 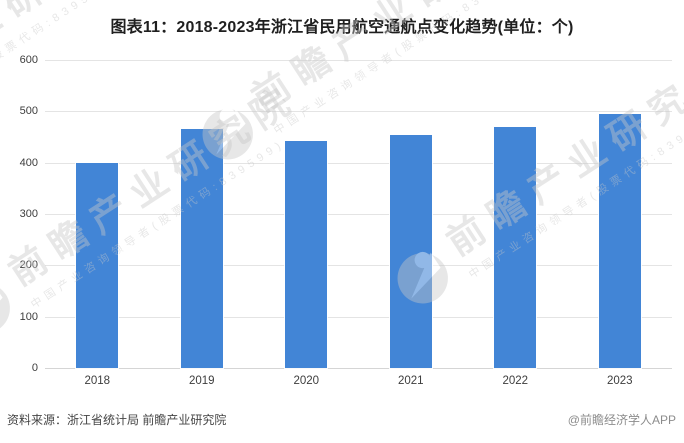 I want to click on x-tick-label-2022: 2022, so click(x=515, y=381).